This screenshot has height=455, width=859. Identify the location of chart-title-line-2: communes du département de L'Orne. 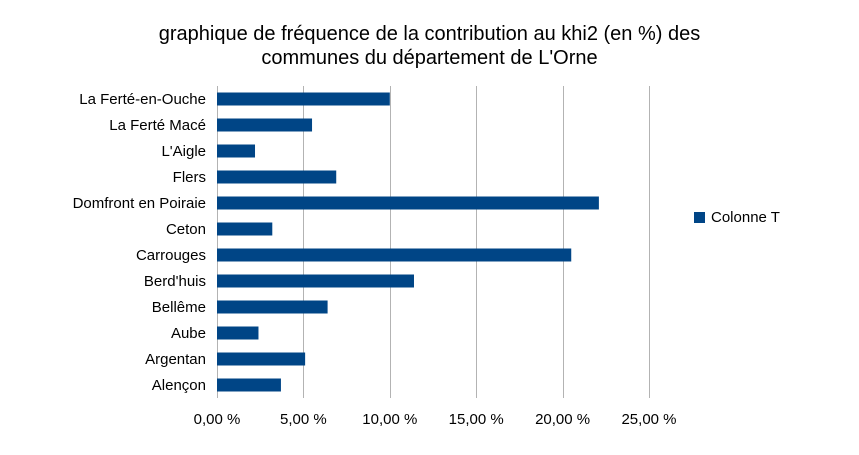
(429, 58).